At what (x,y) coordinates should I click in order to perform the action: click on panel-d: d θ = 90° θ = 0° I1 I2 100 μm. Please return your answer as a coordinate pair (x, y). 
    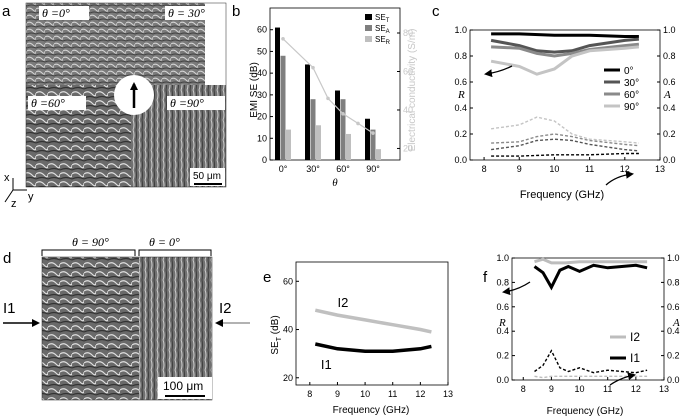
    Looking at the image, I should click on (126, 318).